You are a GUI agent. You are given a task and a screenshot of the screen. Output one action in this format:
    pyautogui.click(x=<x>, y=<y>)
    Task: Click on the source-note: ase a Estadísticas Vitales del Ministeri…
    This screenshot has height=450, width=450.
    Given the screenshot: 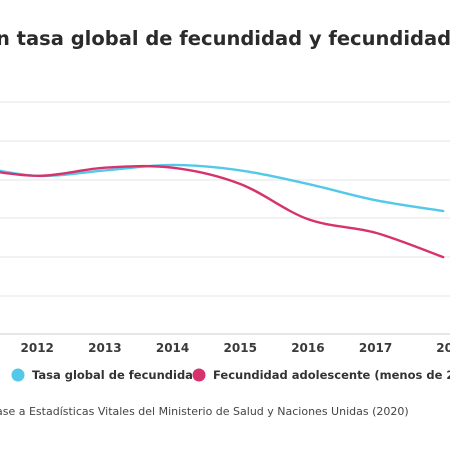 What is the action you would take?
    pyautogui.click(x=204, y=411)
    